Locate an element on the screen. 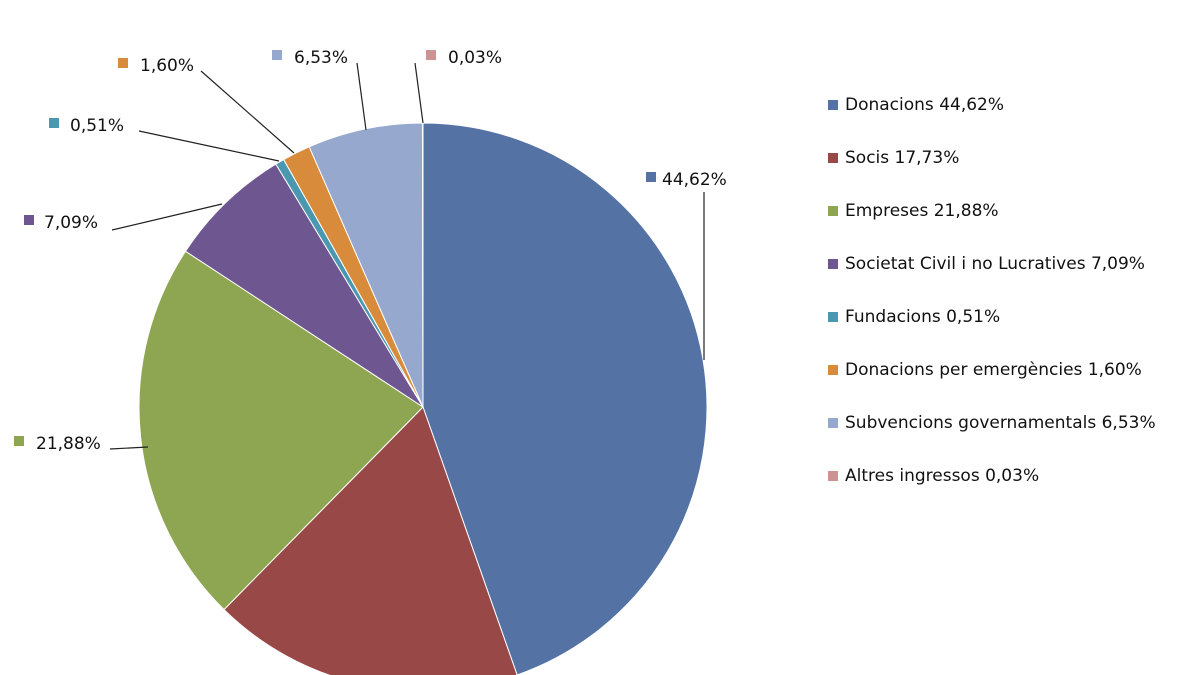  data-label: 44,62% is located at coordinates (694, 180).